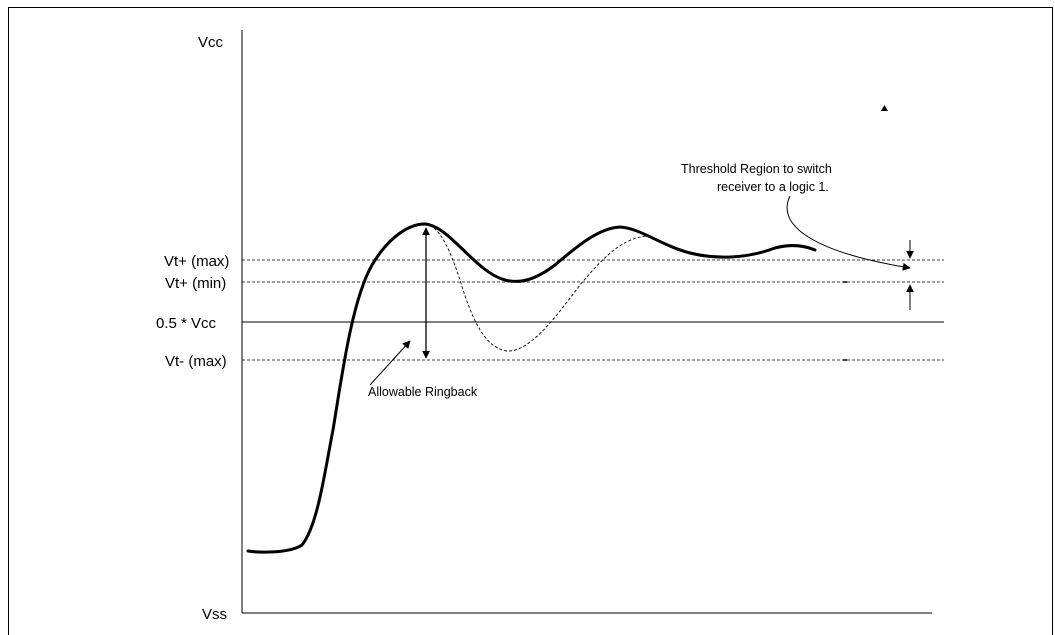 The width and height of the screenshot is (1055, 635). I want to click on vcc-label: Vcc, so click(211, 42).